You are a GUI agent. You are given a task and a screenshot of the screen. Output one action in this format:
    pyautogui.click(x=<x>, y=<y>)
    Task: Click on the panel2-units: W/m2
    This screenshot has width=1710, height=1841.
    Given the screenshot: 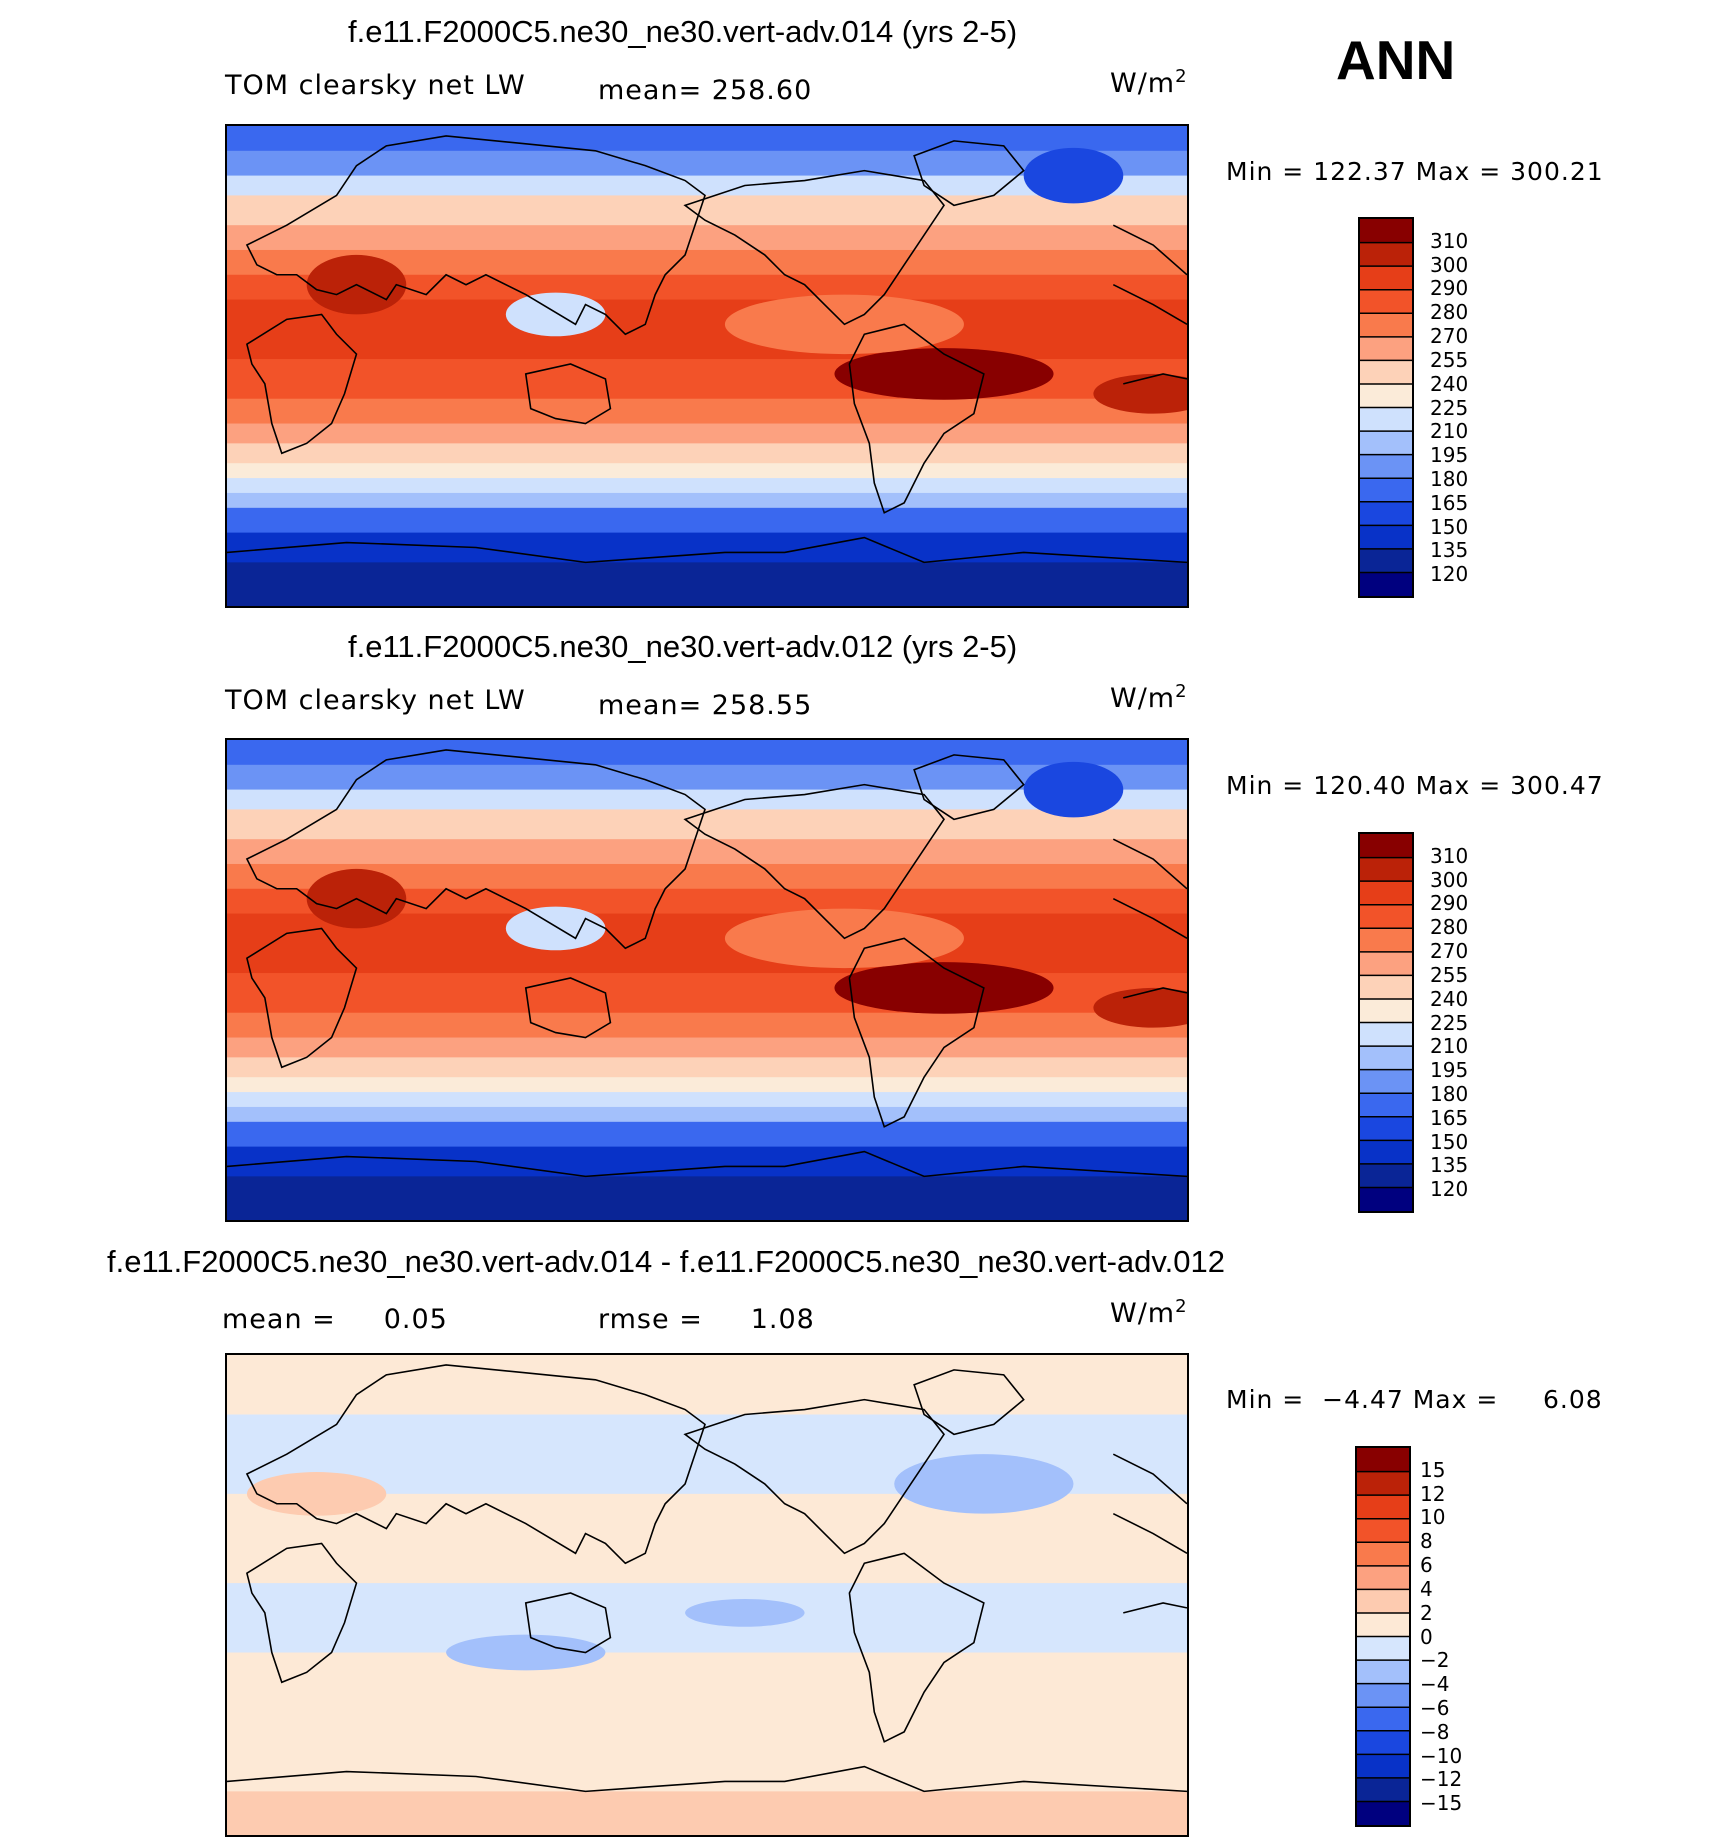 What is the action you would take?
    pyautogui.click(x=1149, y=697)
    